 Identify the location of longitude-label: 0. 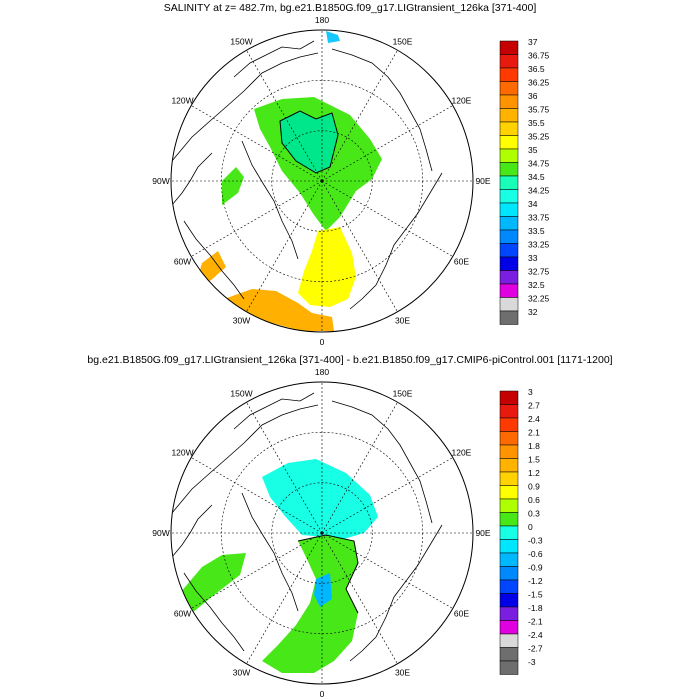
(322, 694).